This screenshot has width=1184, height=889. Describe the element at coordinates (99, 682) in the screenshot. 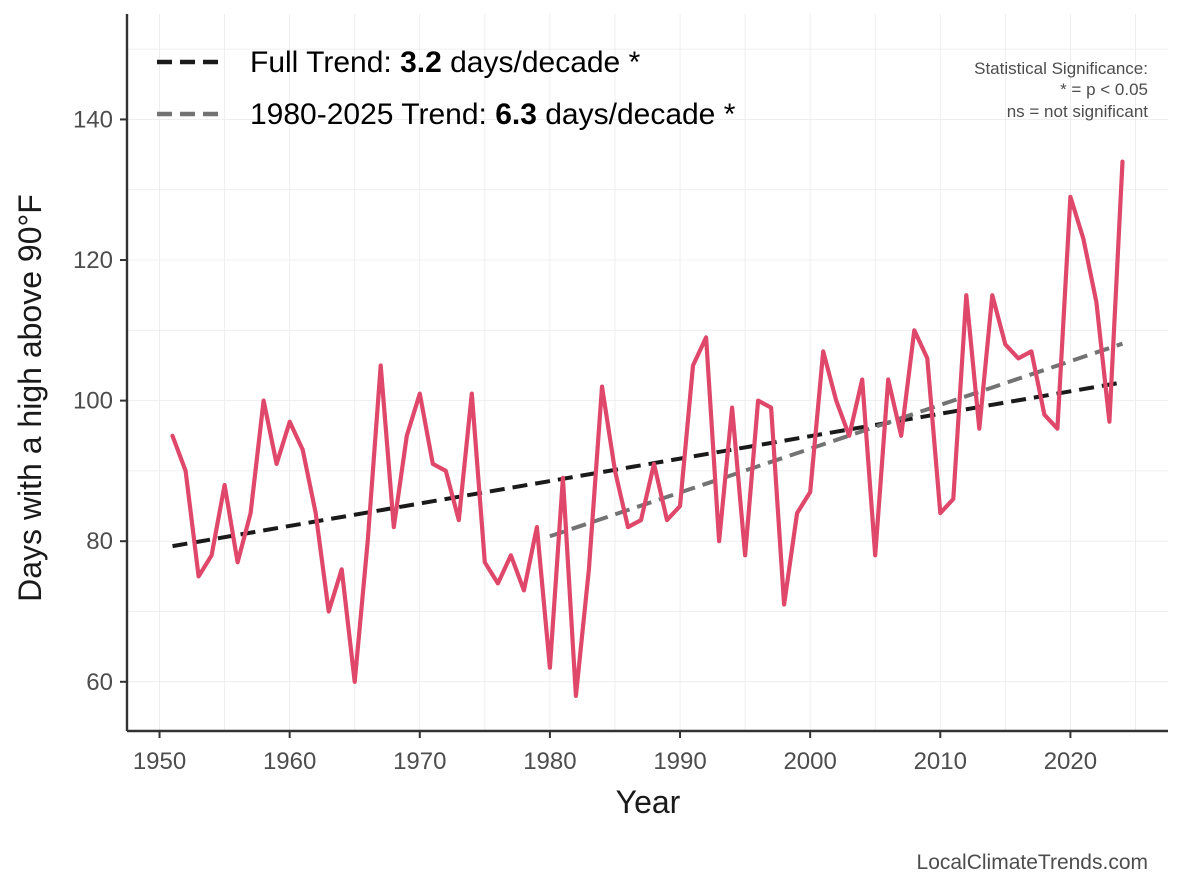

I see `y-tick-label: 60` at that location.